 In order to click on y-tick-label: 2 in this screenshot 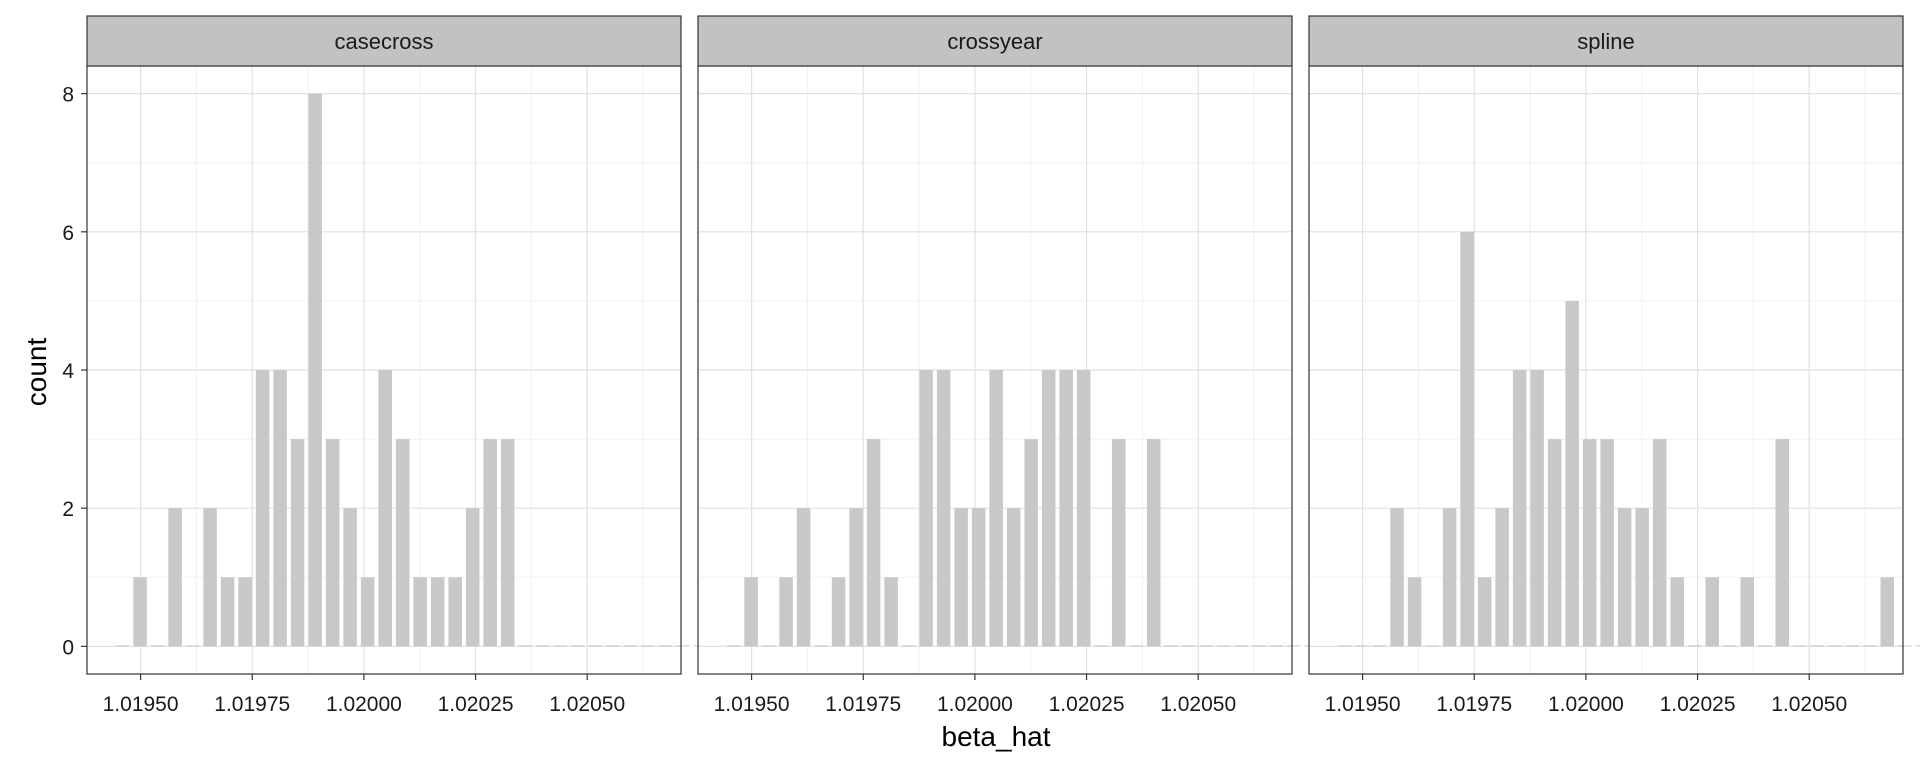, I will do `click(68, 509)`.